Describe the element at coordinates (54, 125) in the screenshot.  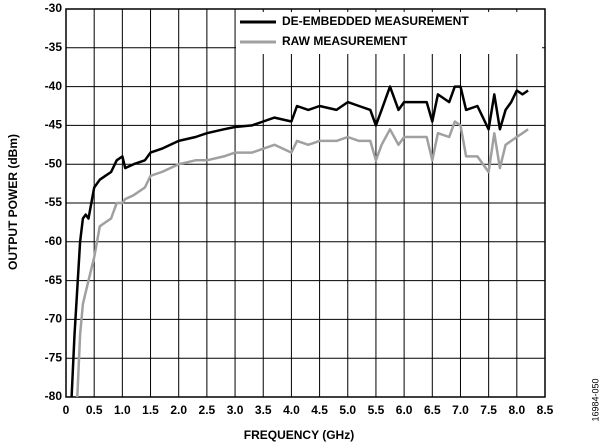
I see `y-tick-label: -45` at that location.